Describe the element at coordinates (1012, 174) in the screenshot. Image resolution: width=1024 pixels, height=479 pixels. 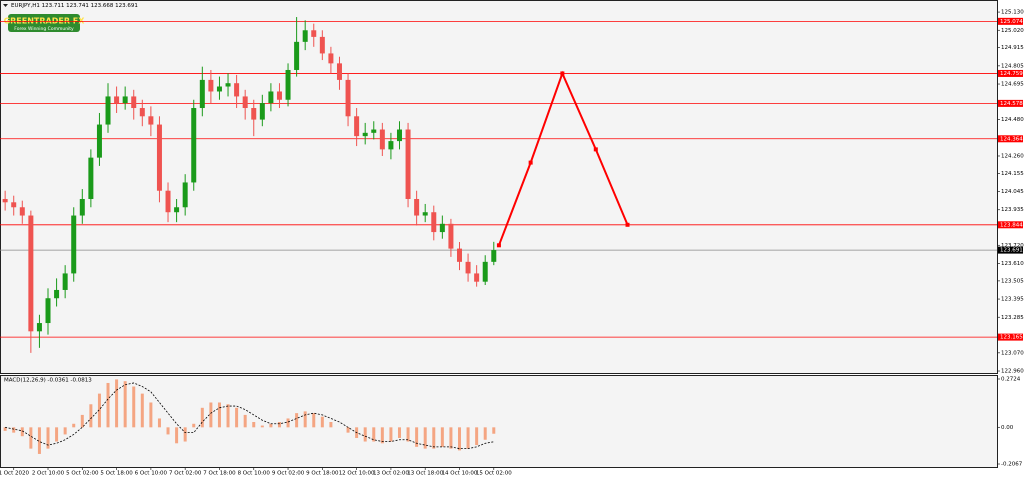
I see `y-tick-label: 124.155` at that location.